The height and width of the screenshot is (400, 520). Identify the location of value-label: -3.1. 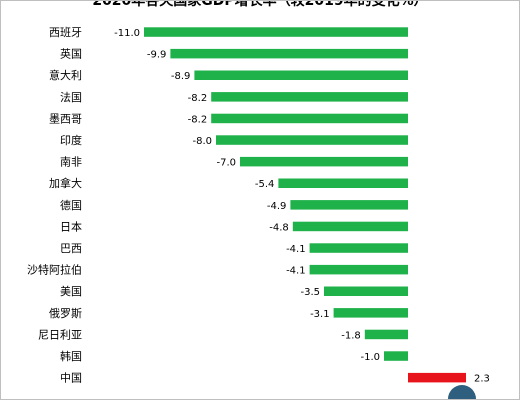
(320, 314).